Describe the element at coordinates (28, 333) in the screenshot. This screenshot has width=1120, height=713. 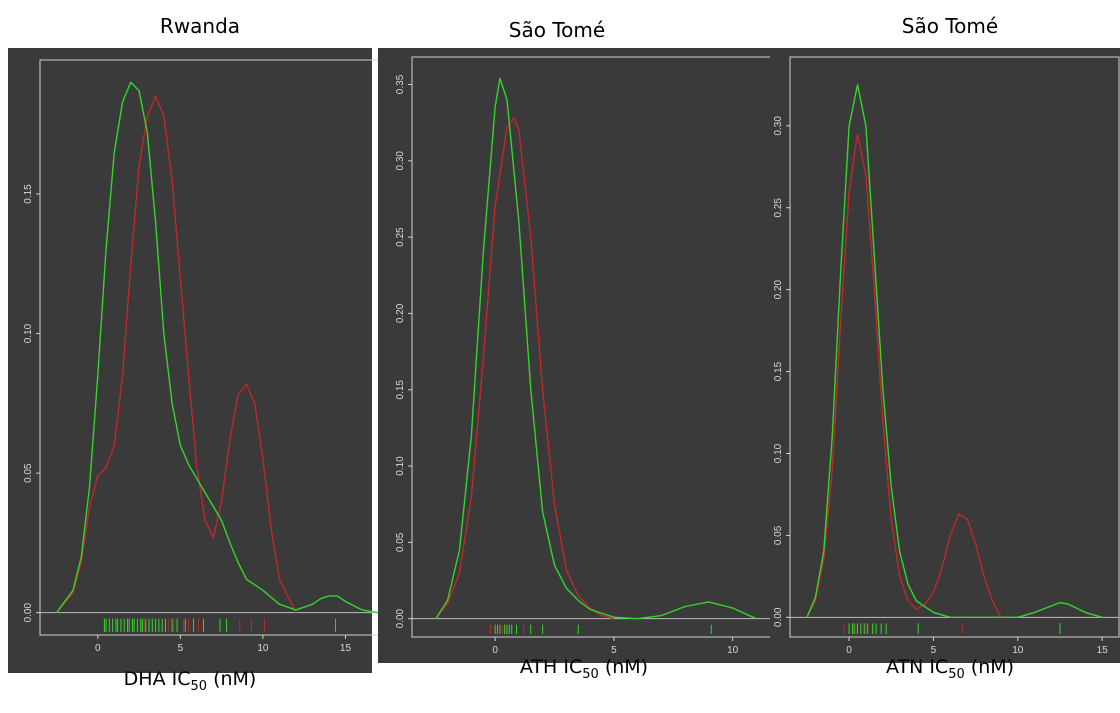
I see `panel-1-y-tick-label: 0.10` at that location.